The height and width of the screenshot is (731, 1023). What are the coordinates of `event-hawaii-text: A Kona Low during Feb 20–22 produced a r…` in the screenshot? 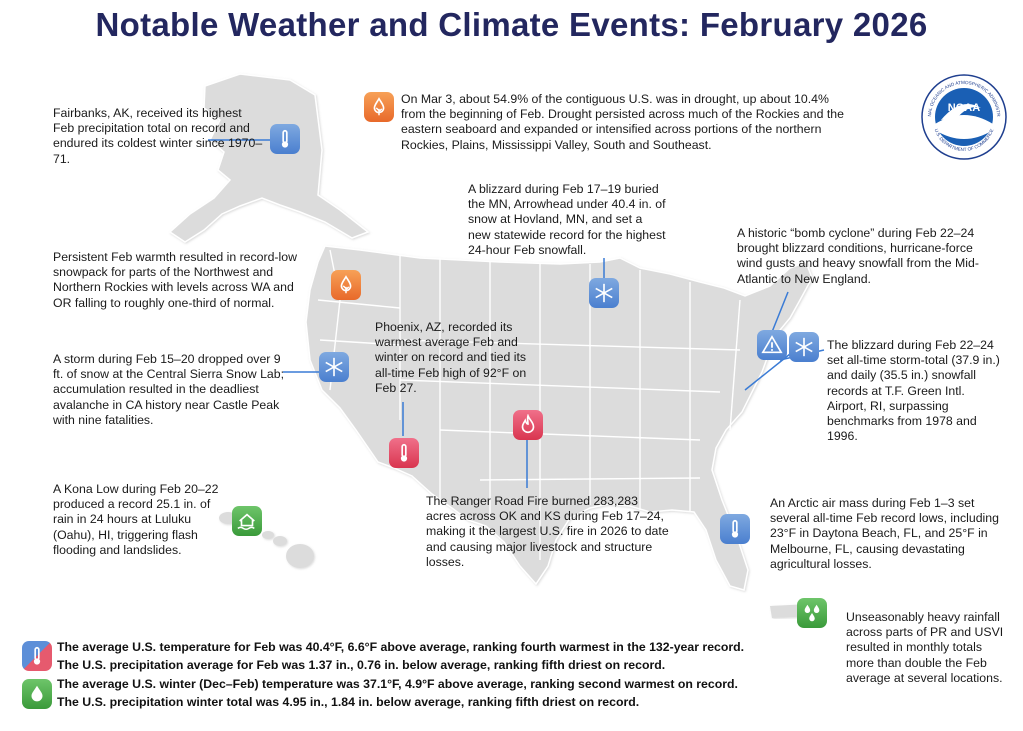 It's located at (136, 519).